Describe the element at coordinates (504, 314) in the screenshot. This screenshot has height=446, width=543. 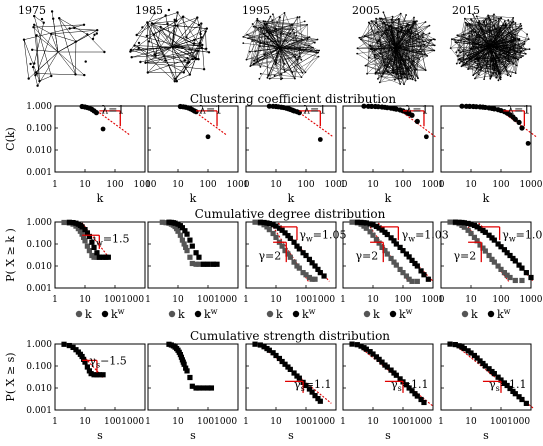
I see `legend-label: kw` at that location.